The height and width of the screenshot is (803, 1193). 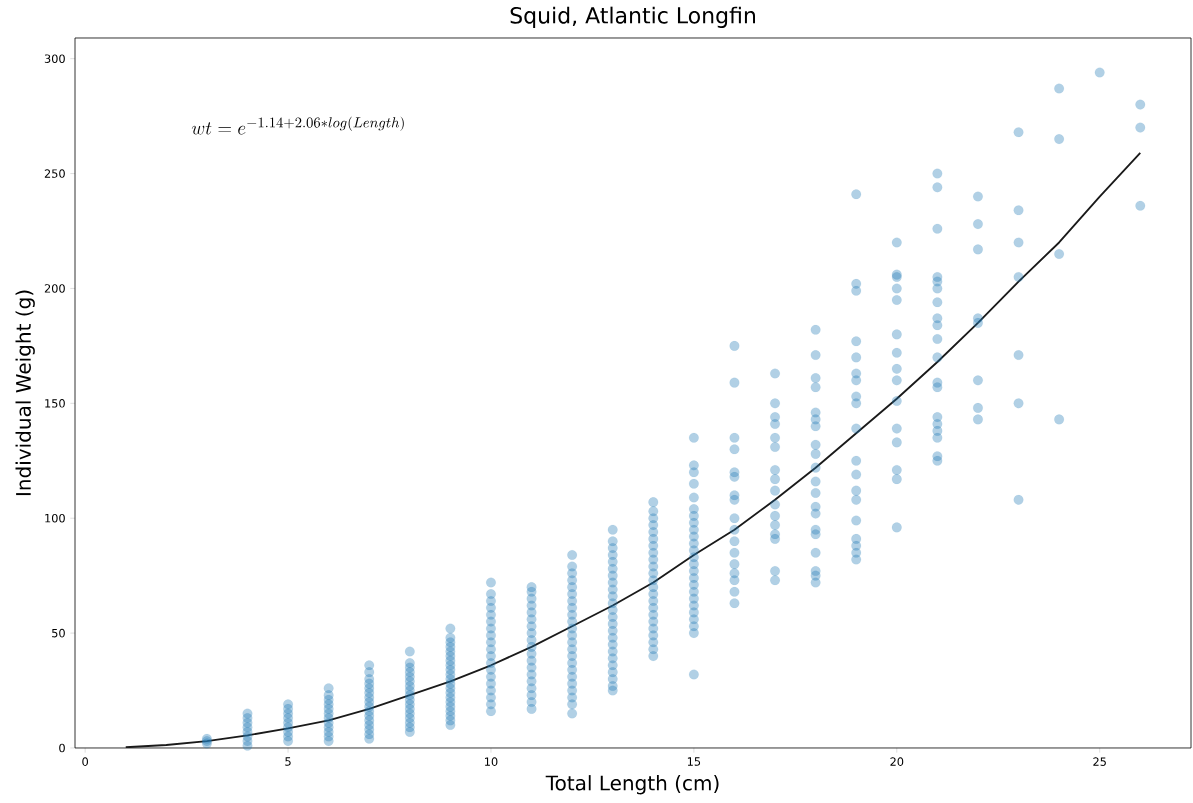 What do you see at coordinates (55, 403) in the screenshot?
I see `y-tick-label: 150` at bounding box center [55, 403].